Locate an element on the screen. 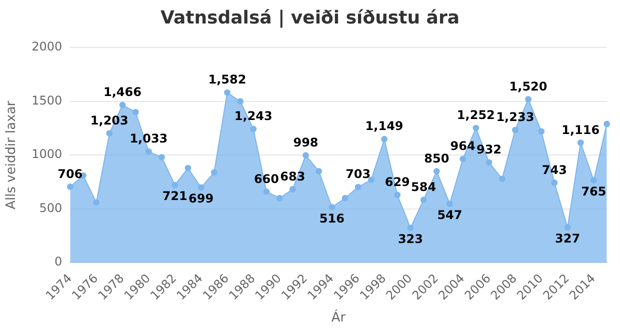 This screenshot has height=330, width=620. data-label: 547 is located at coordinates (449, 215).